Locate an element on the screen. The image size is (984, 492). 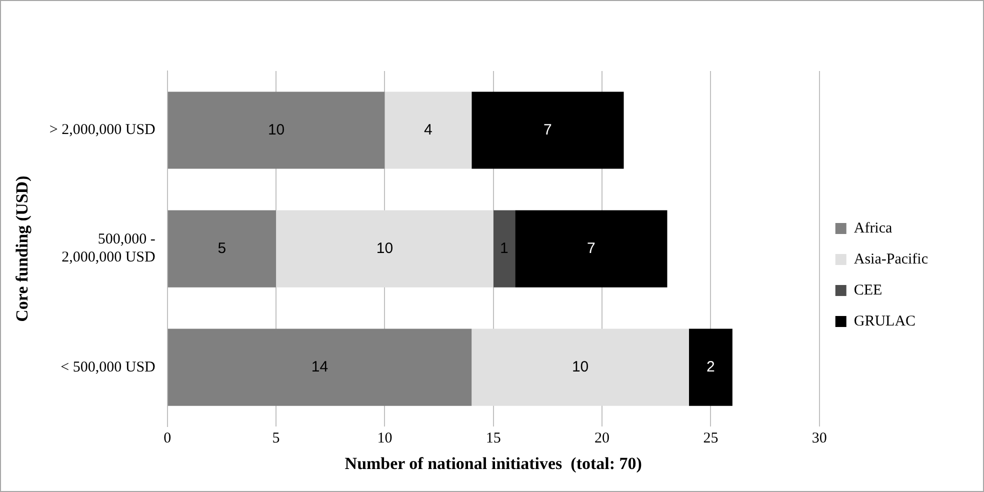
legend-label: Asia-Pacific is located at coordinates (891, 259).